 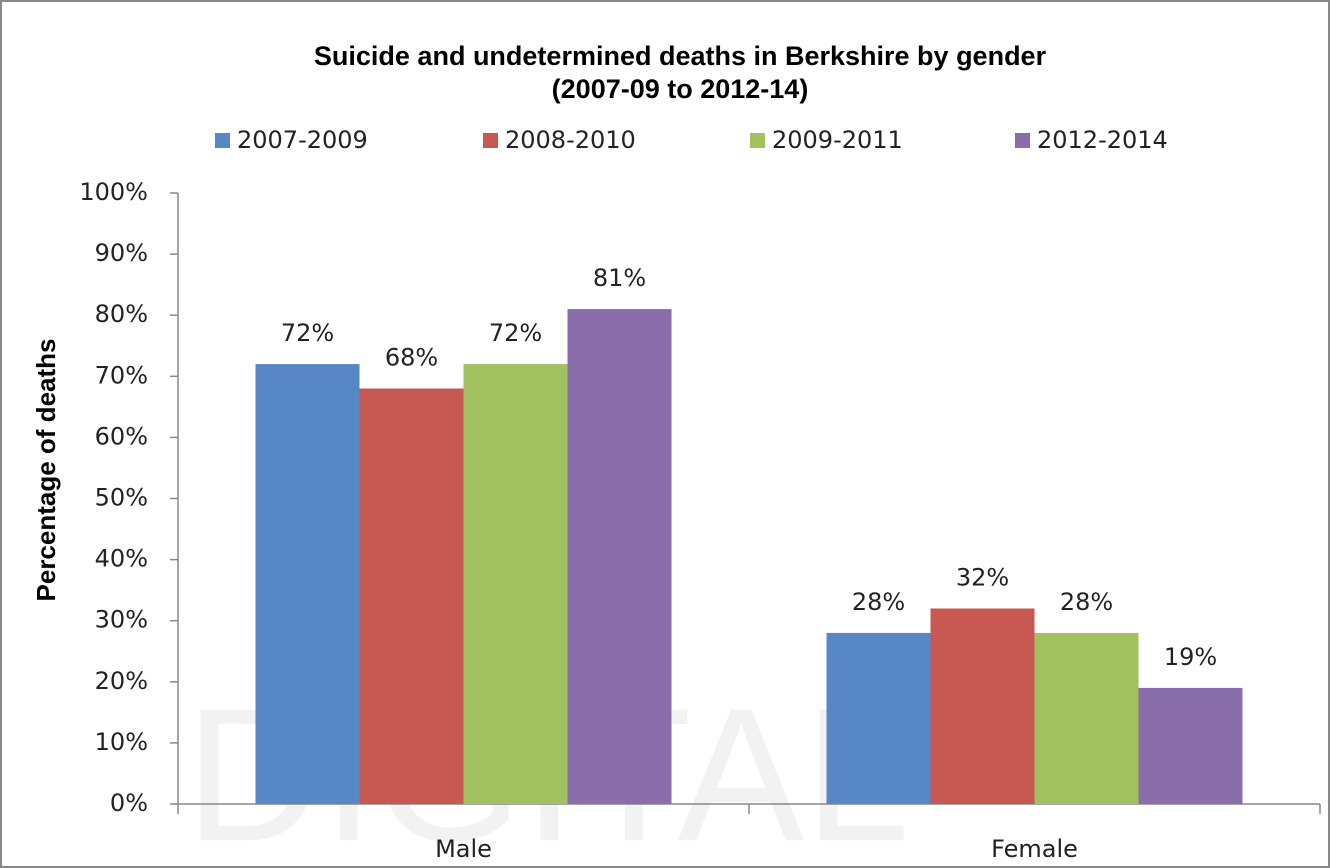 I want to click on x-tick-label: Female, so click(x=1034, y=849).